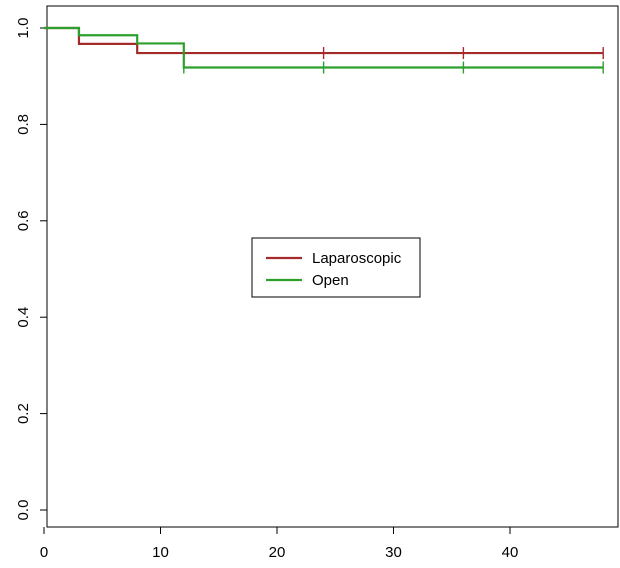  I want to click on y-tick-label: 0.0, so click(23, 510).